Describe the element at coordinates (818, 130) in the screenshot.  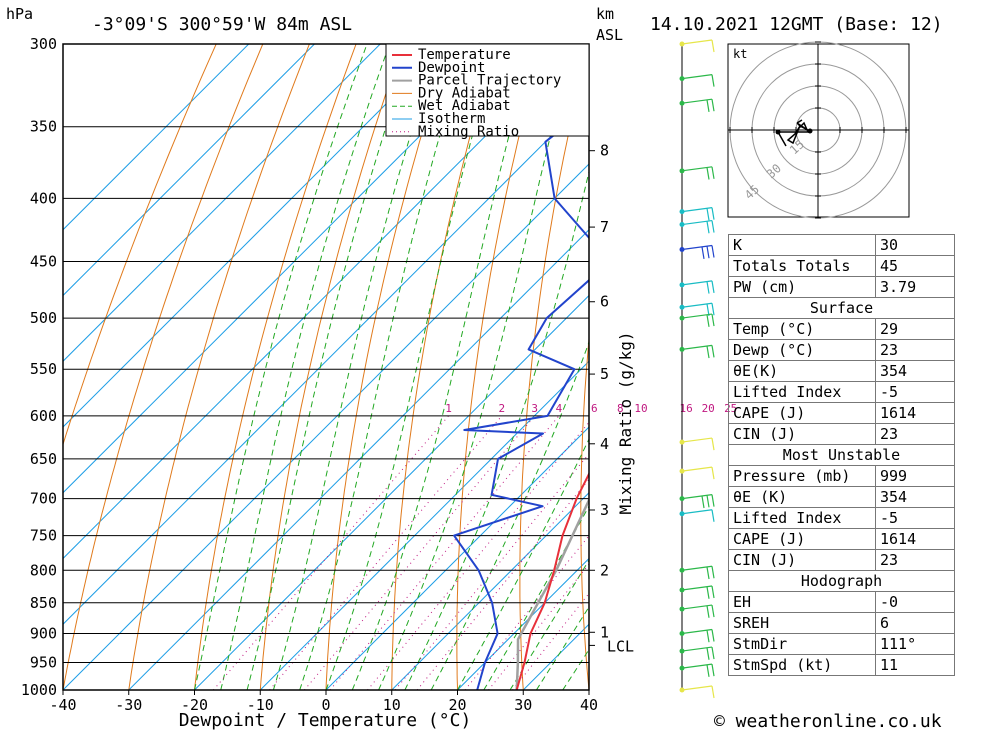
I see `hodograph: kt 15 30 45` at that location.